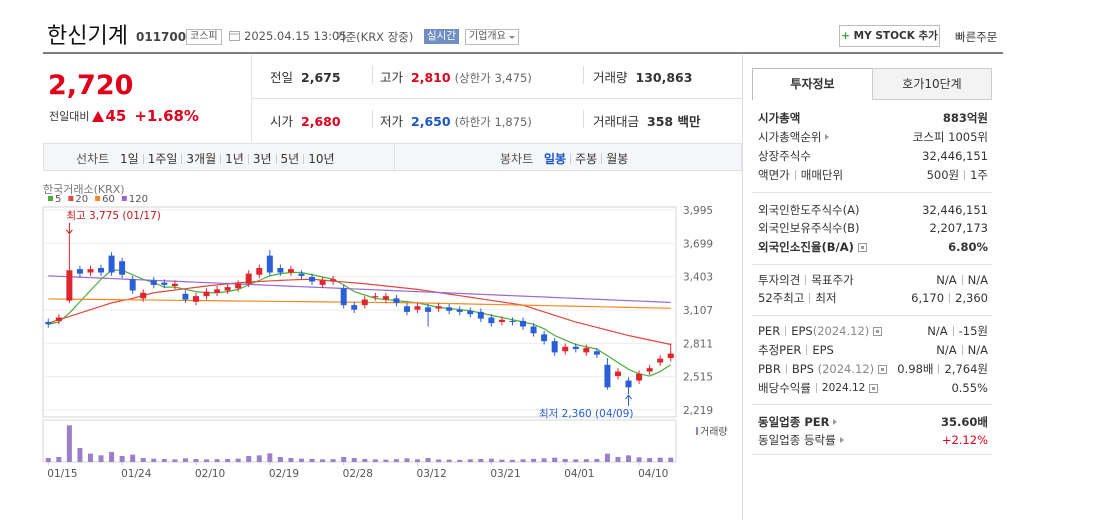 This screenshot has height=520, width=1107. What do you see at coordinates (358, 474) in the screenshot?
I see `x-tick-label: 02/28` at bounding box center [358, 474].